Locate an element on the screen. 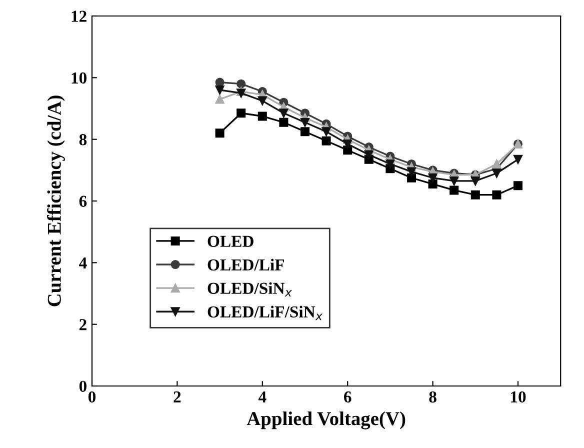 The width and height of the screenshot is (584, 448). y-tick-label: 0 is located at coordinates (83, 386).